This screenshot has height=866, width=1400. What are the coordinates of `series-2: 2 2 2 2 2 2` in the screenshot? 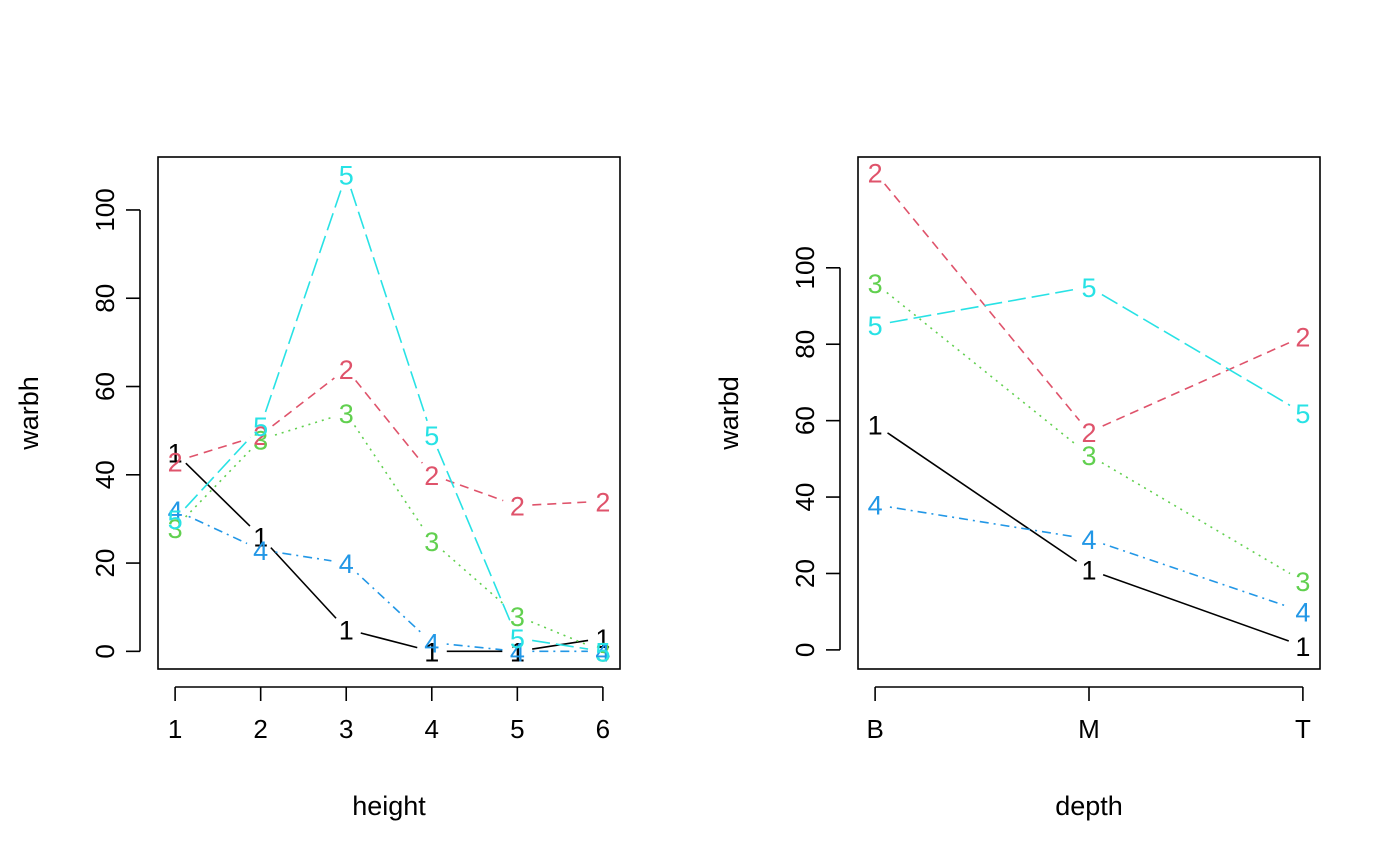 It's located at (389, 438).